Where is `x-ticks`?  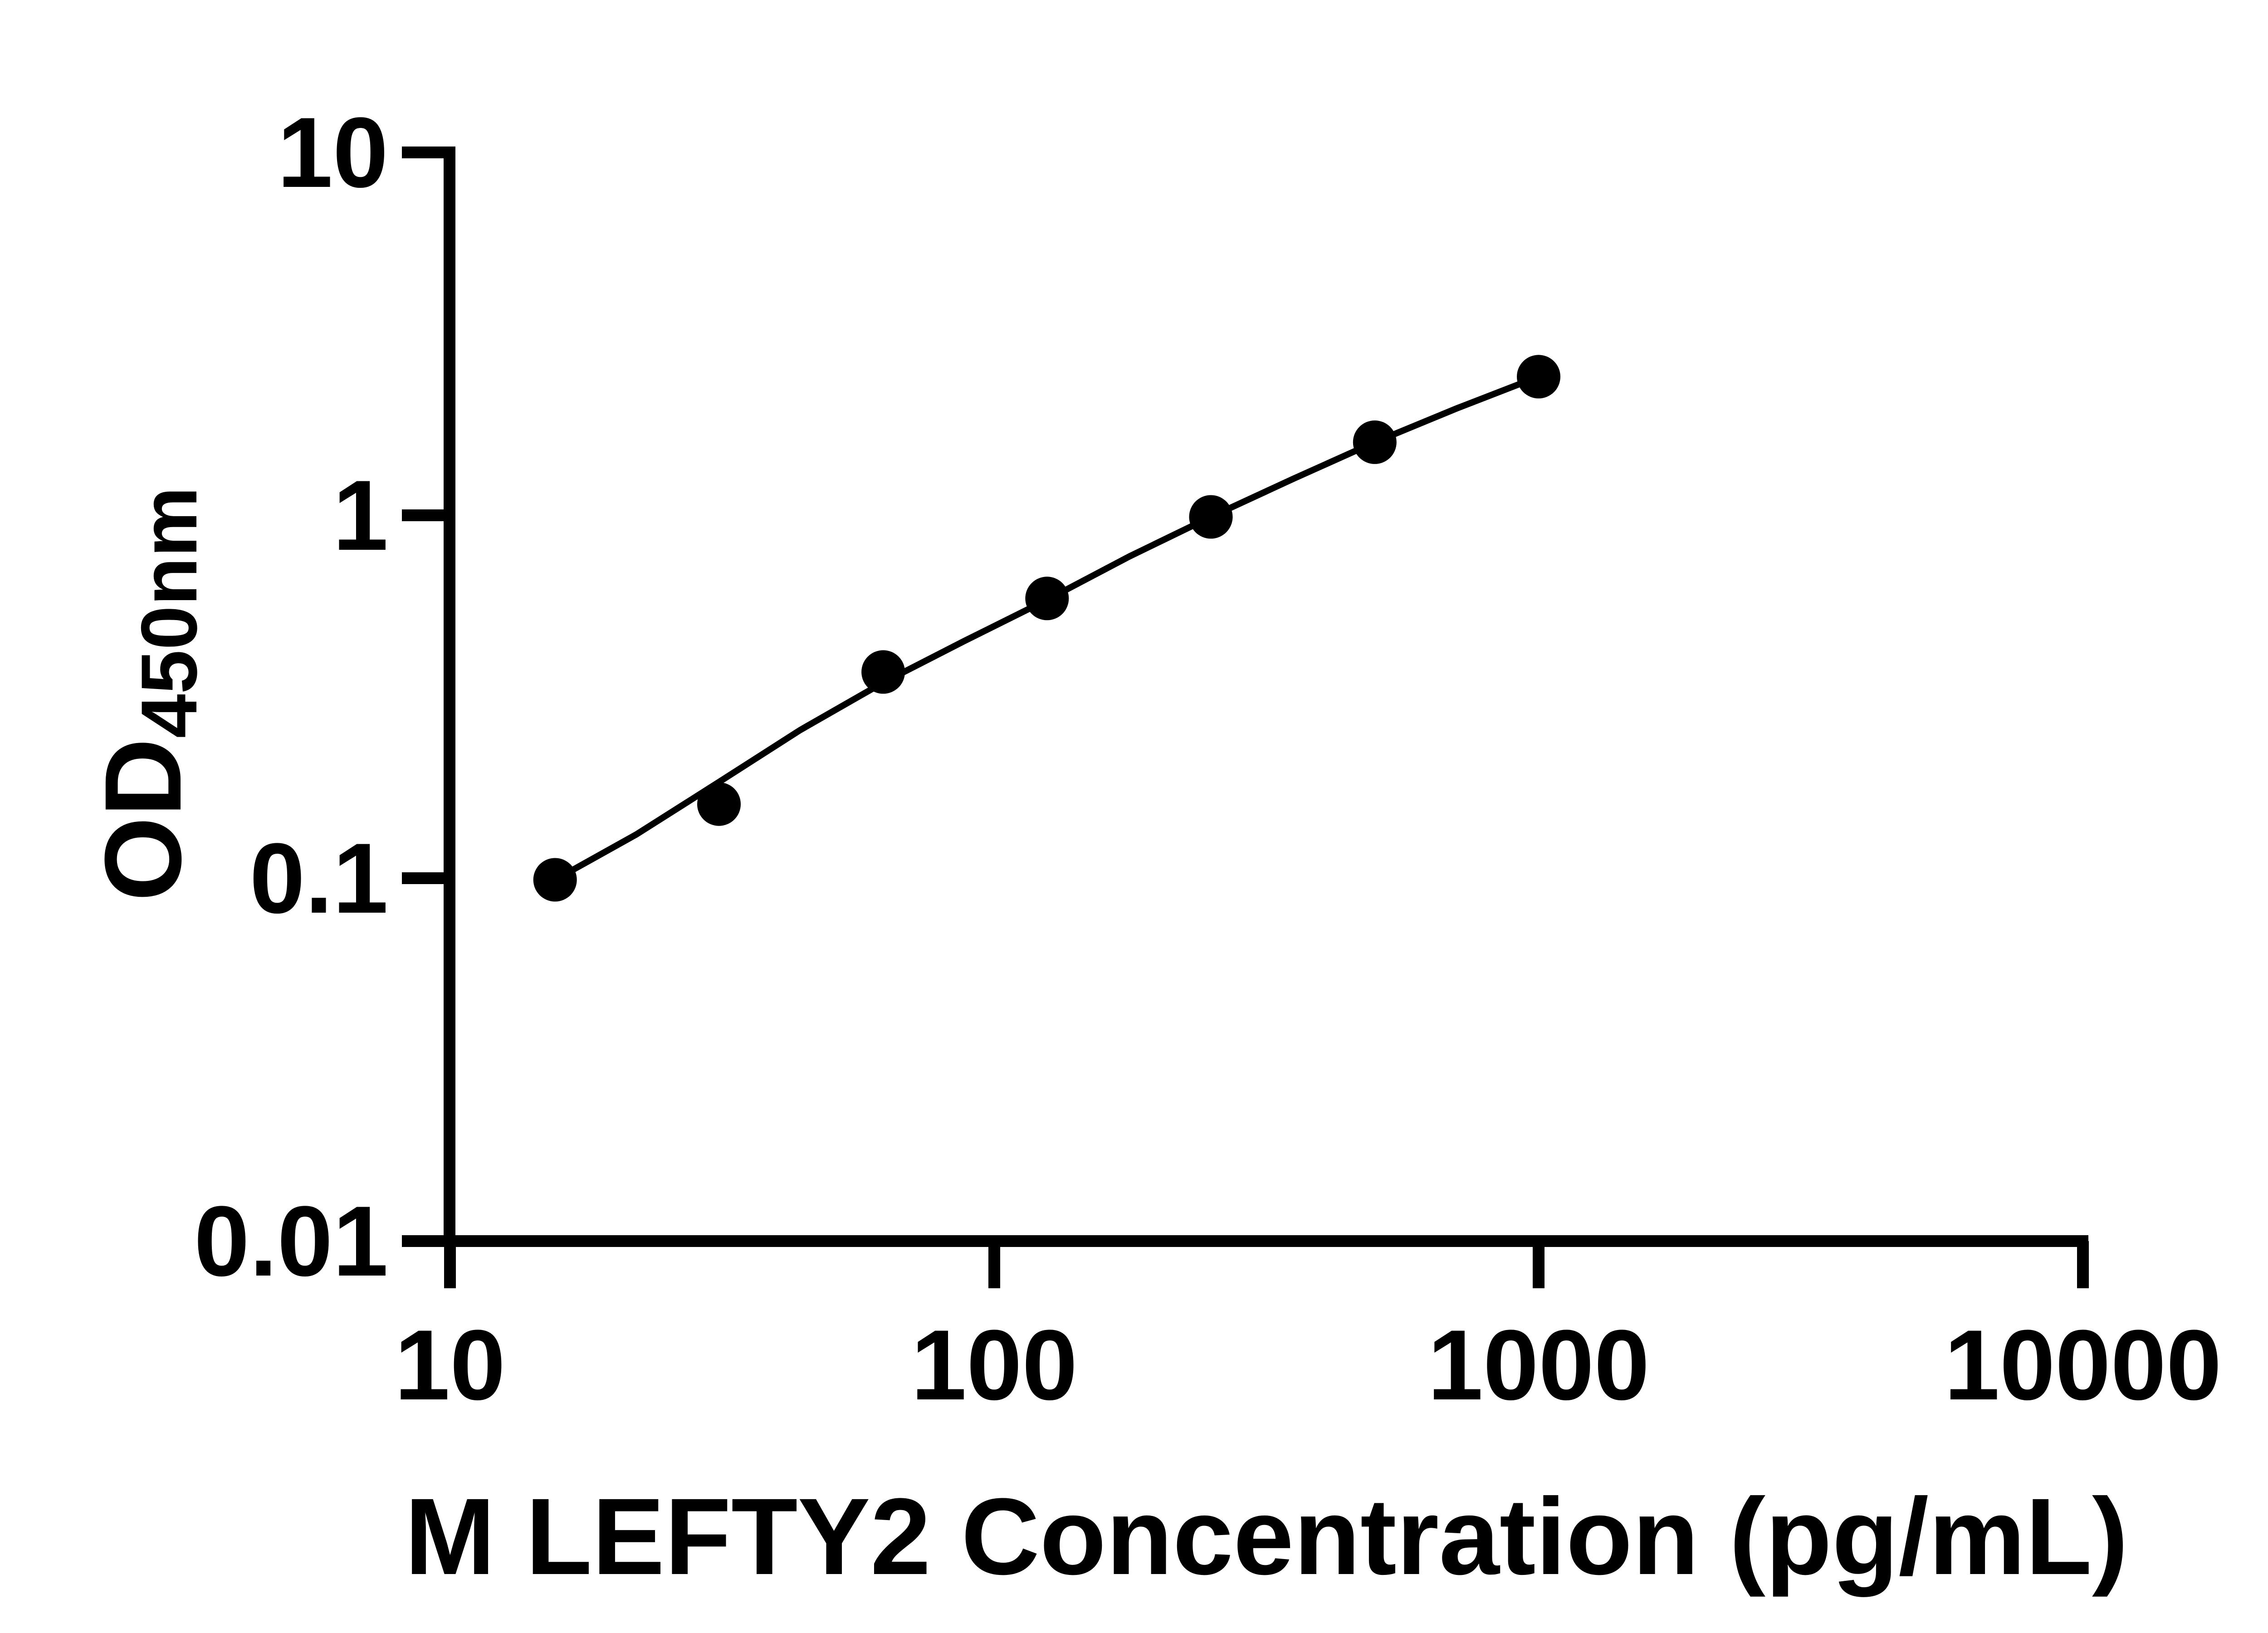
x-ticks is located at coordinates (1266, 1264).